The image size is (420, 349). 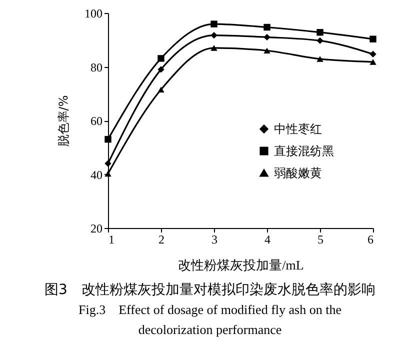 I want to click on y-tick-label: 60, so click(x=96, y=121).